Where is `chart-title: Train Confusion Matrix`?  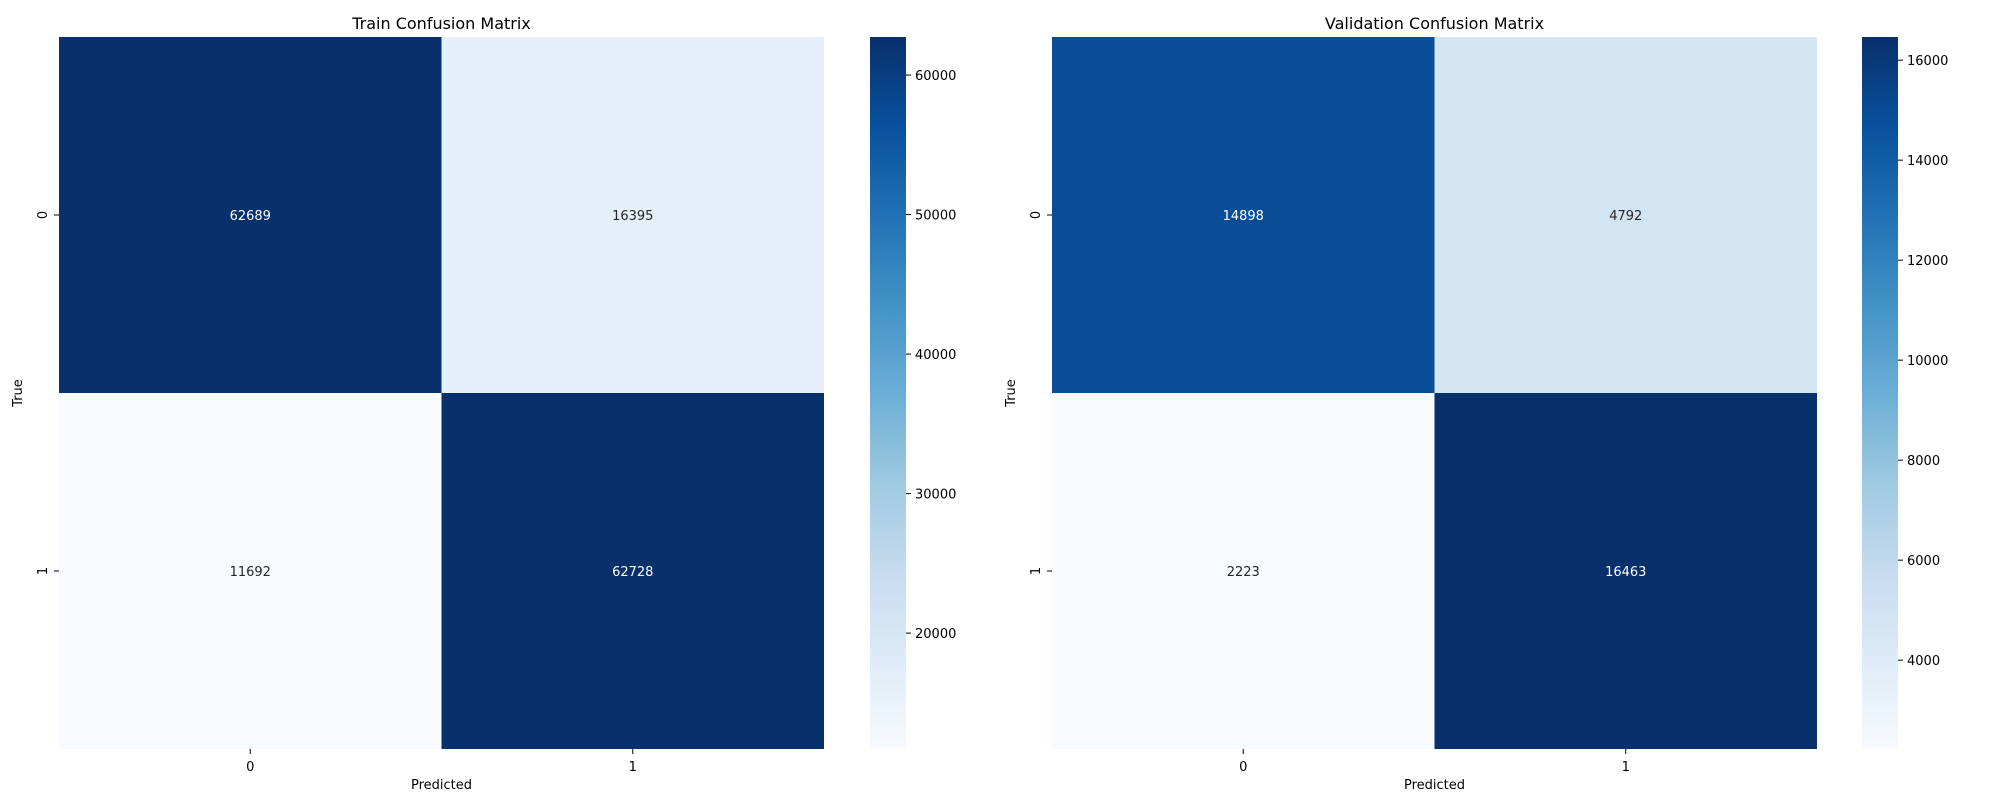 chart-title: Train Confusion Matrix is located at coordinates (441, 23).